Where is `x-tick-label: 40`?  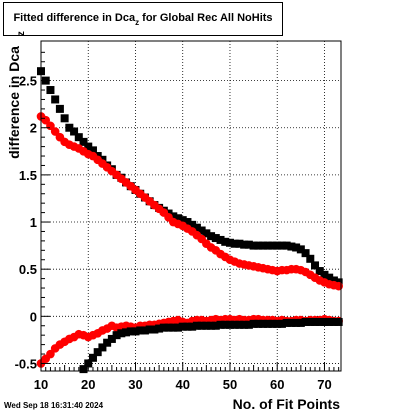
x-tick-label: 40 is located at coordinates (182, 384).